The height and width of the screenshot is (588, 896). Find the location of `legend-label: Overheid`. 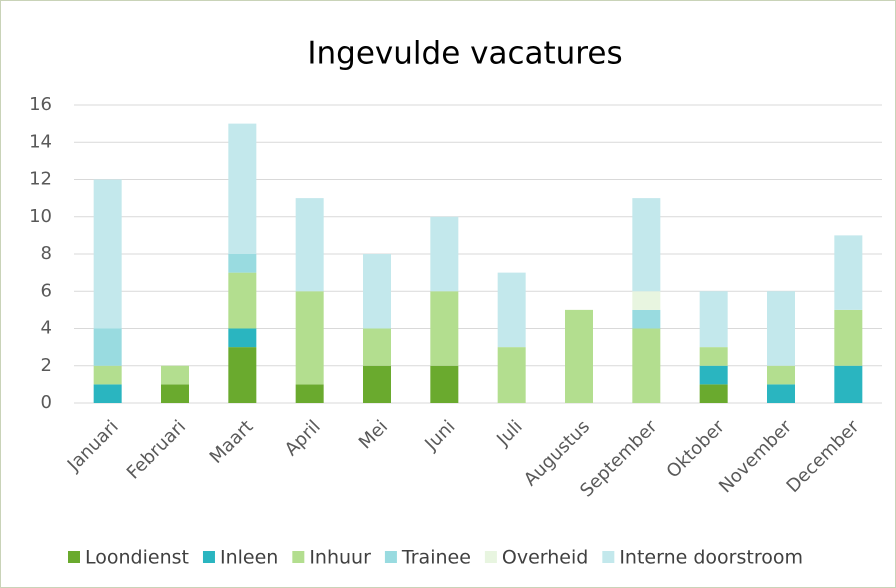

legend-label: Overheid is located at coordinates (545, 558).